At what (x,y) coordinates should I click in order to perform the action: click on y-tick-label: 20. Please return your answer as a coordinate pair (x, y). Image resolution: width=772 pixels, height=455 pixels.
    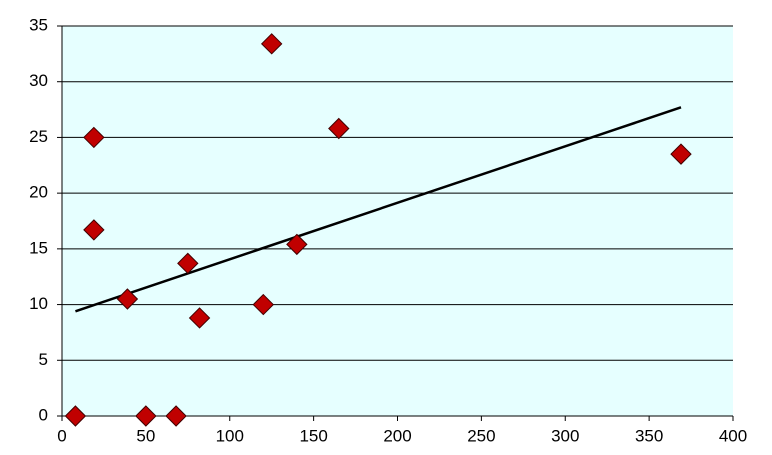
    Looking at the image, I should click on (38, 192).